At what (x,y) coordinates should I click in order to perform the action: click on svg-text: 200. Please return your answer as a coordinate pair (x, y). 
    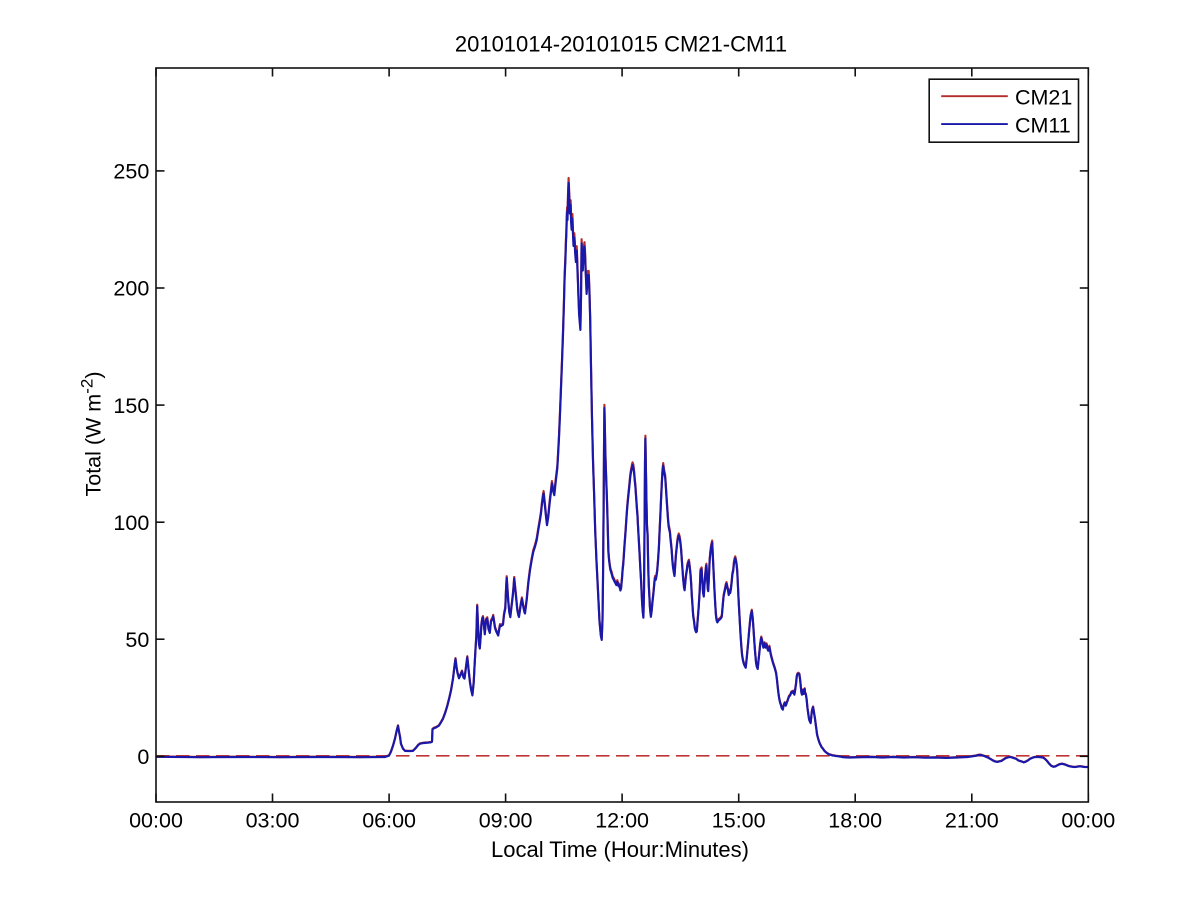
    Looking at the image, I should click on (131, 289).